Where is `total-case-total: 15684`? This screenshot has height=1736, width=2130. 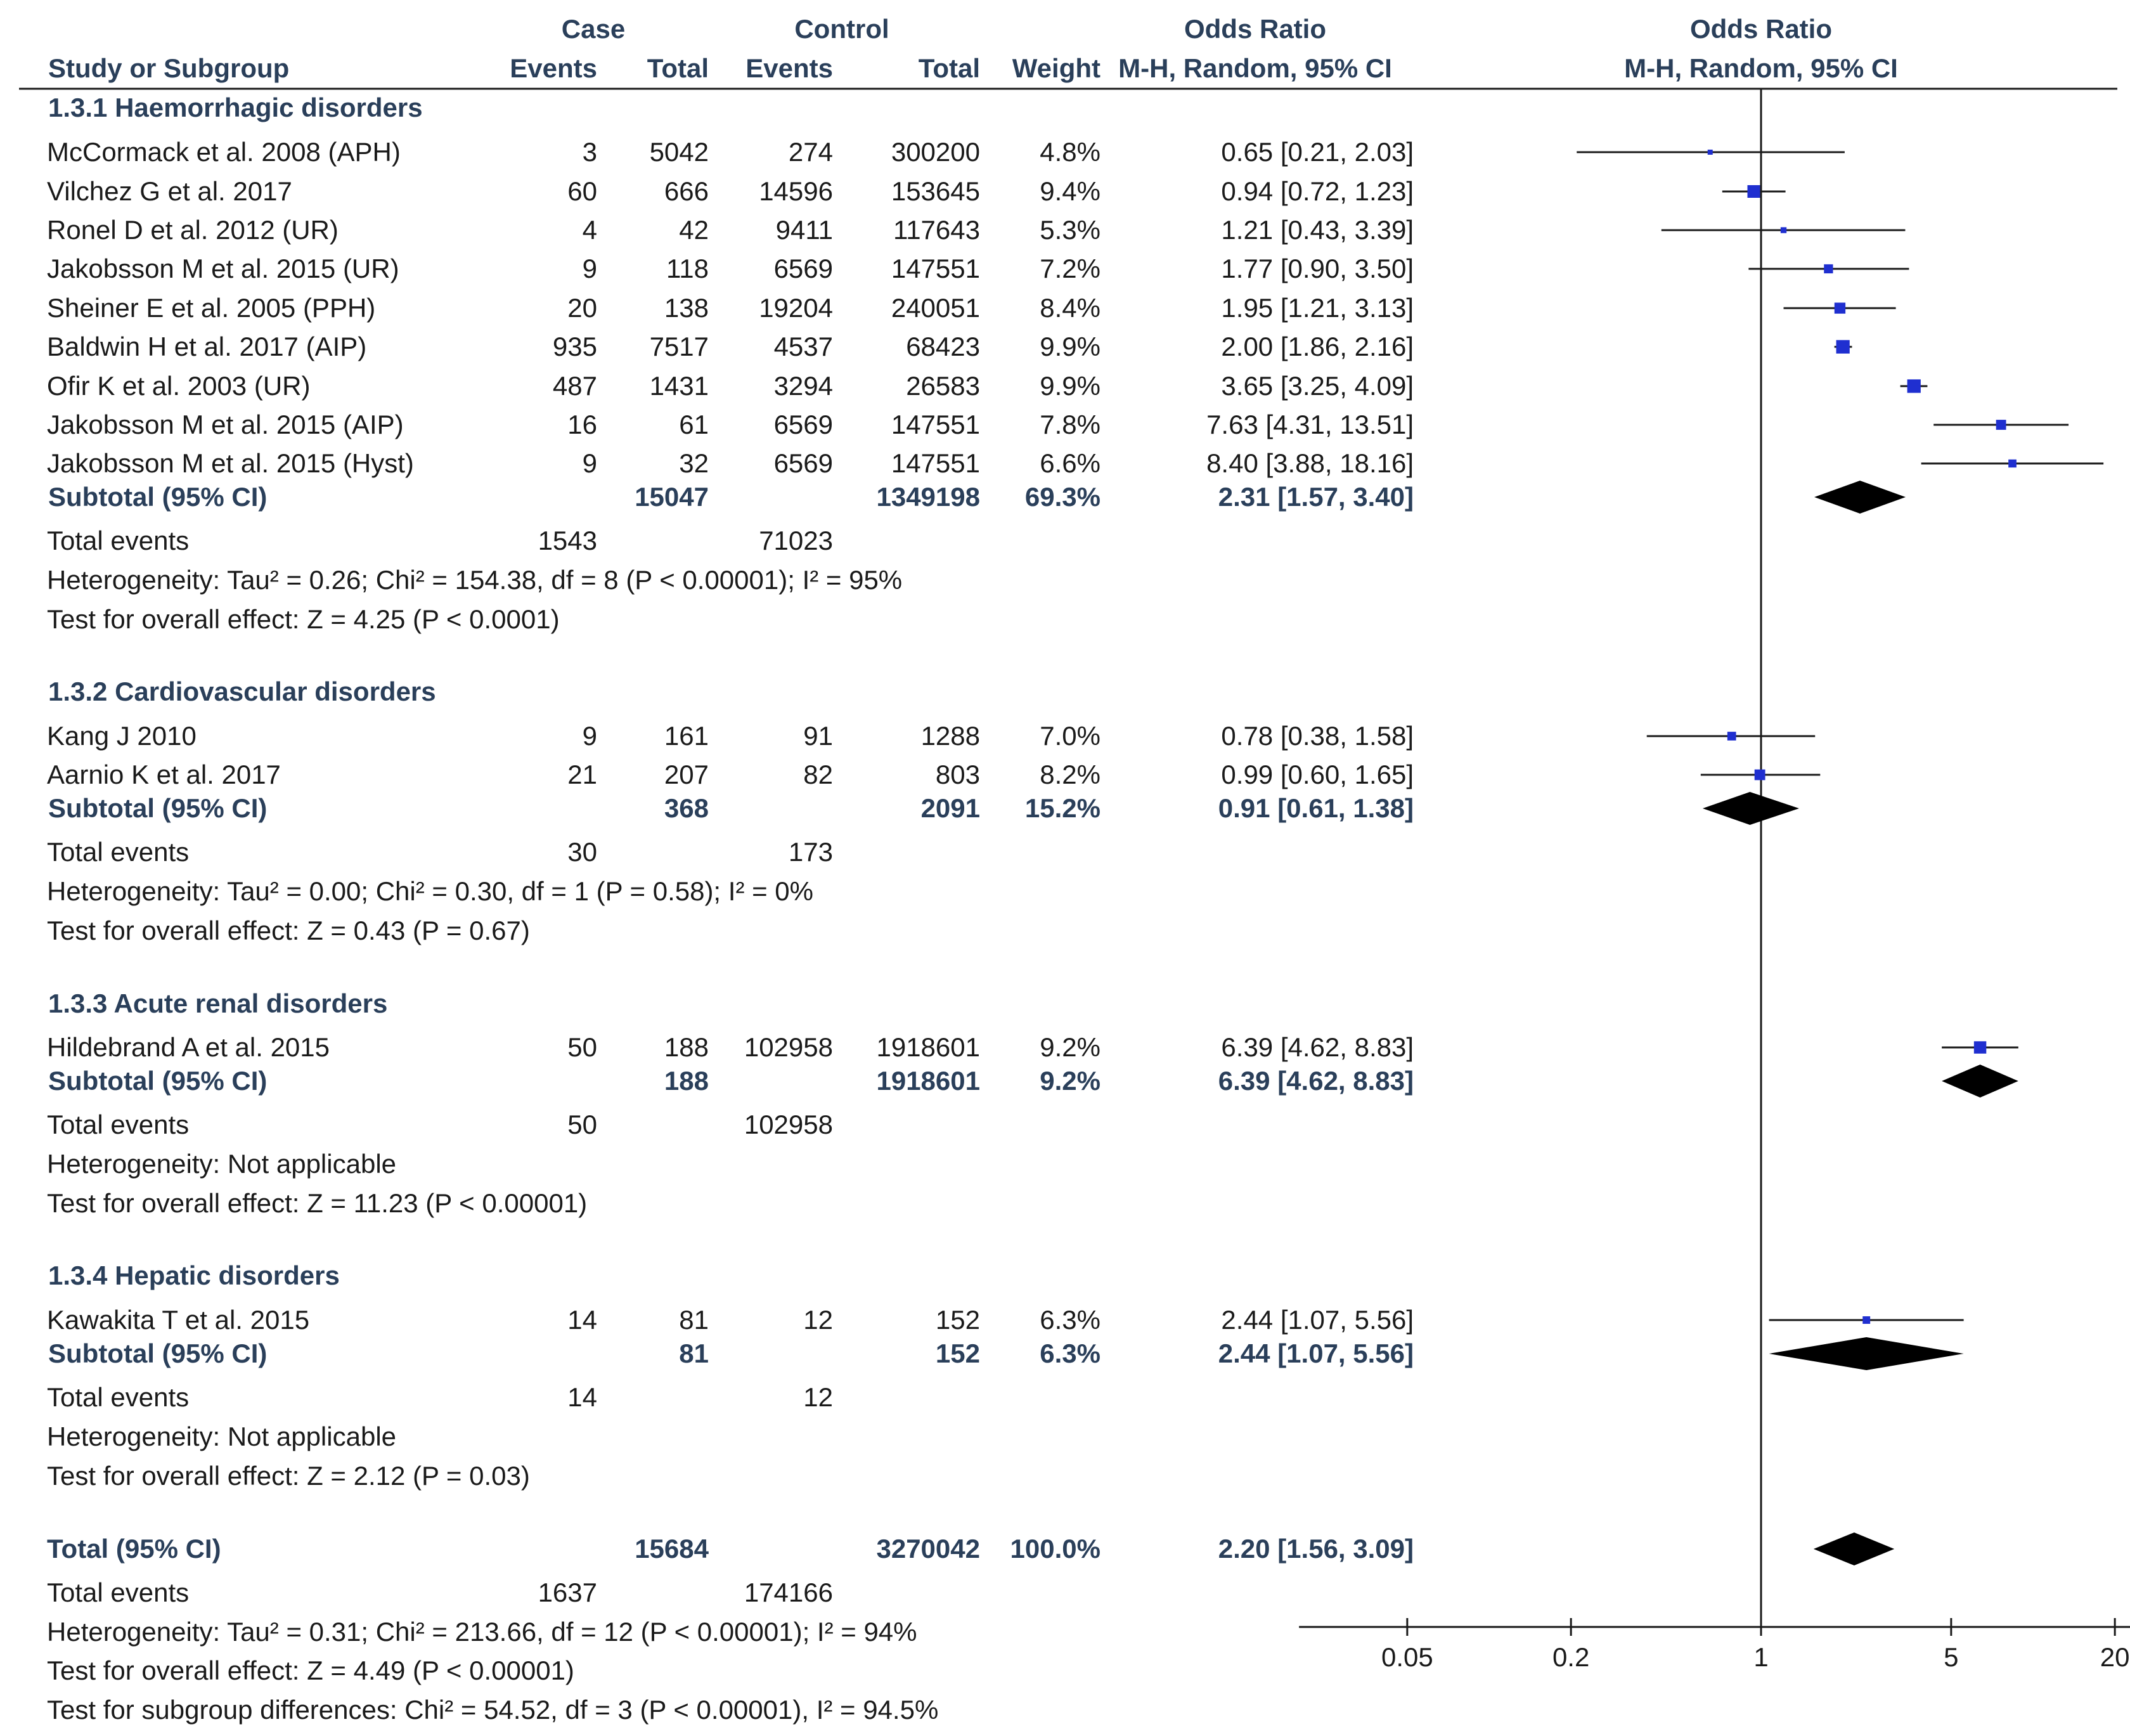
total-case-total: 15684 is located at coordinates (672, 1549).